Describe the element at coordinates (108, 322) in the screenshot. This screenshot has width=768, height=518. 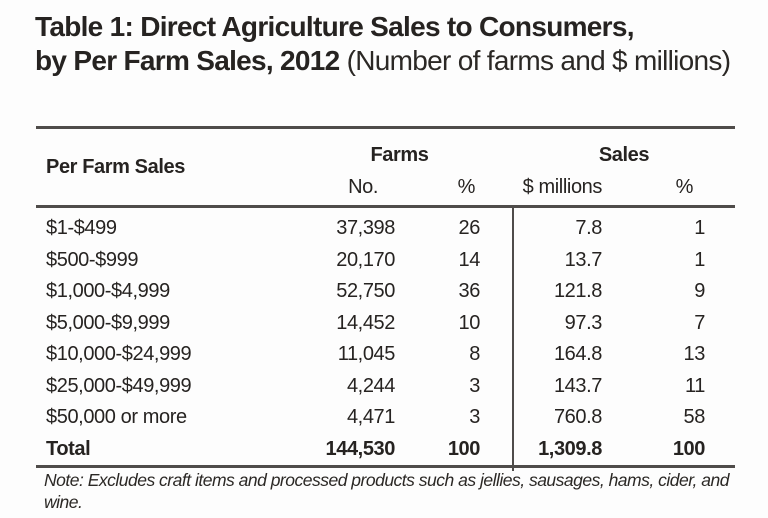
I see `row-label: $5,000-$9,999` at that location.